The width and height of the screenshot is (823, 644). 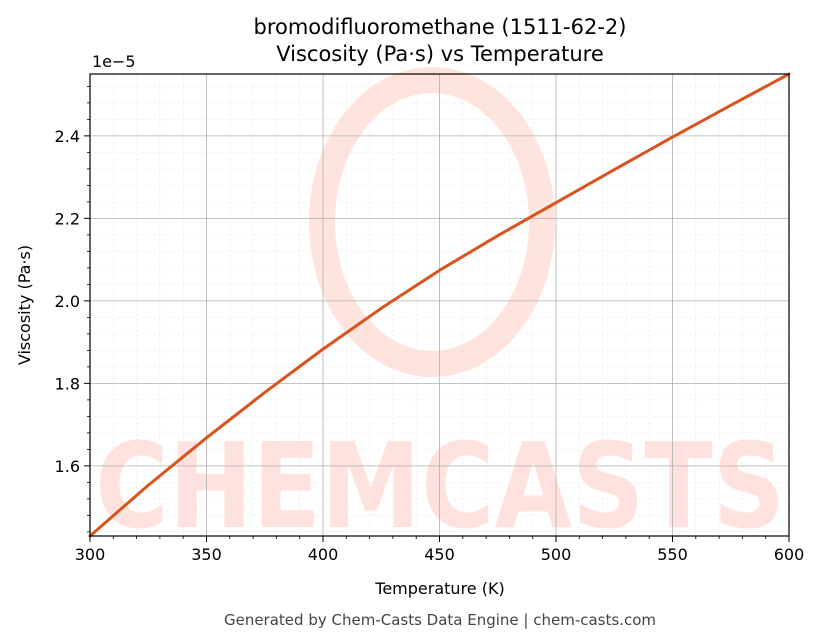 What do you see at coordinates (789, 554) in the screenshot?
I see `x-tick-label: 600` at bounding box center [789, 554].